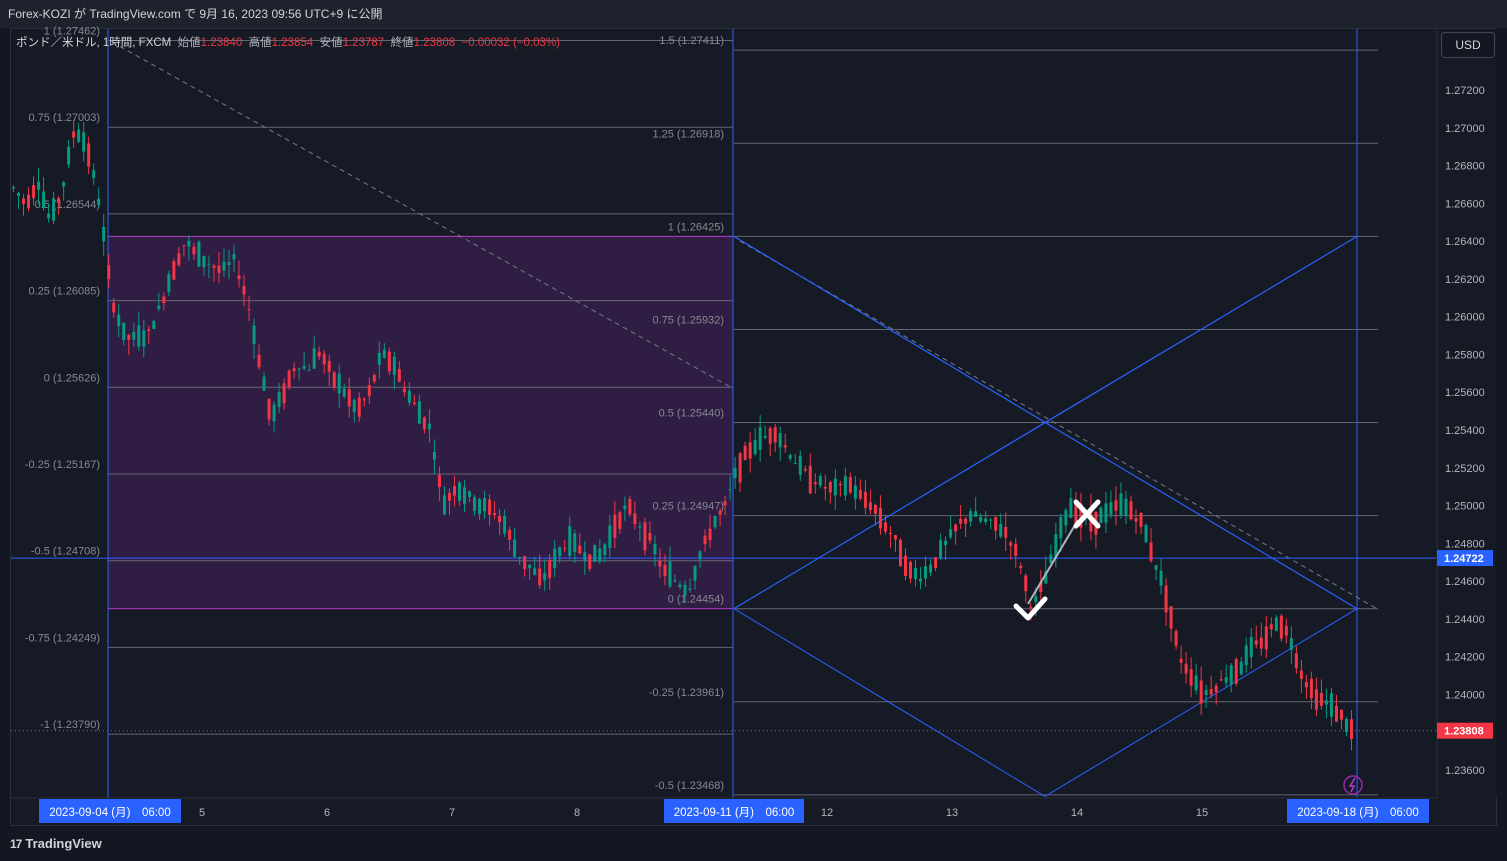 Image resolution: width=1507 pixels, height=861 pixels. Describe the element at coordinates (1468, 45) in the screenshot. I see `currency-button: USD` at that location.